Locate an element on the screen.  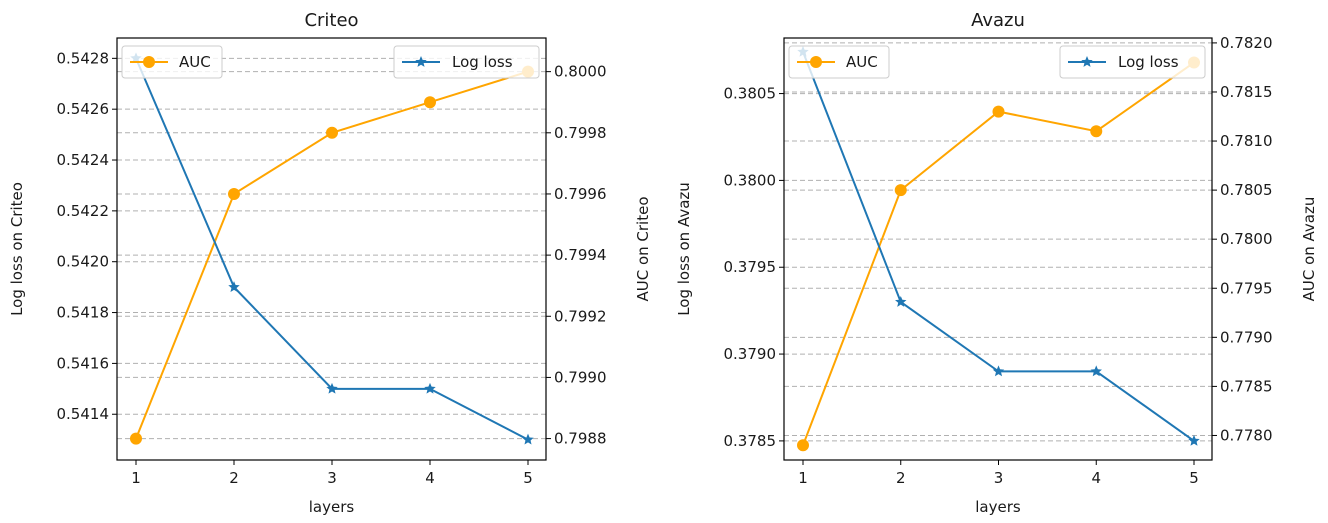
y-left-axis-label: Log loss on Criteo is located at coordinates (17, 249).